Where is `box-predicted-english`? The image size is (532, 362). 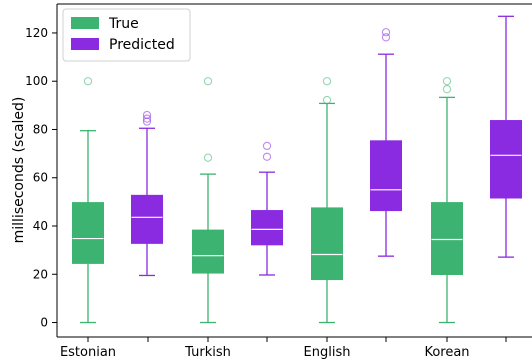 box-predicted-english is located at coordinates (386, 142).